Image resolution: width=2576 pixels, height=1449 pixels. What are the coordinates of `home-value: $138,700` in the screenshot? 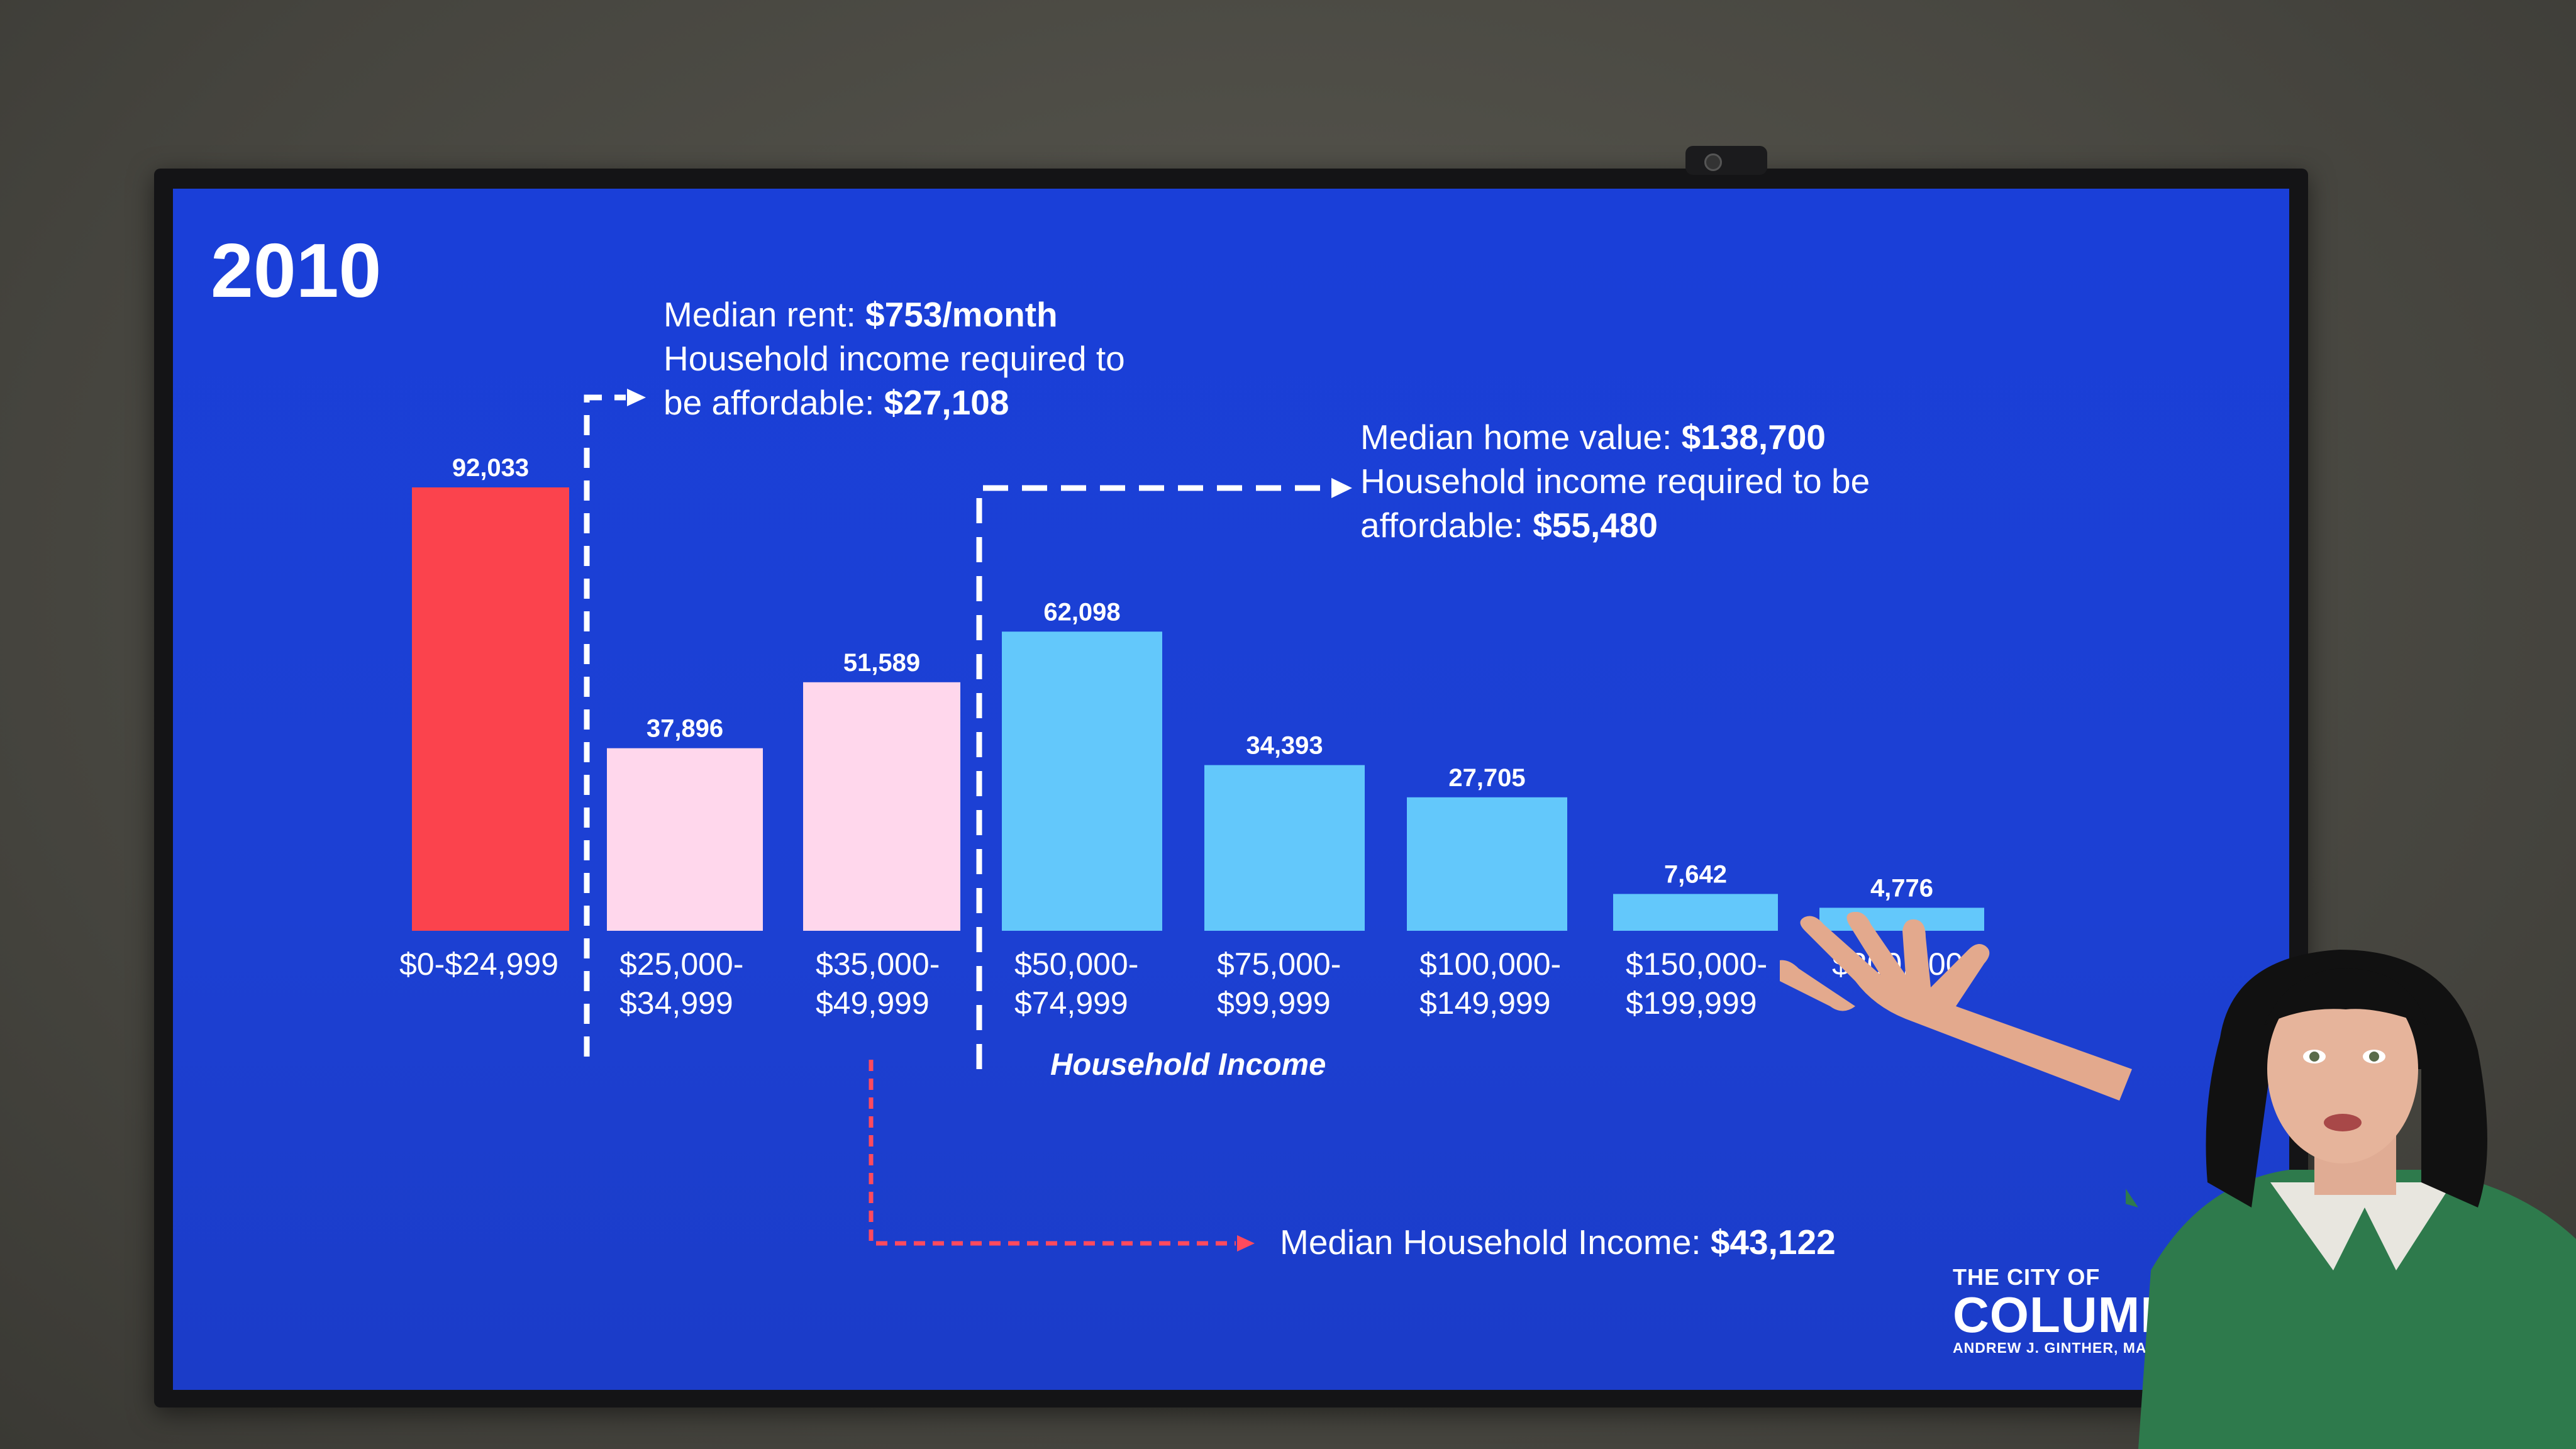 It's located at (1753, 437).